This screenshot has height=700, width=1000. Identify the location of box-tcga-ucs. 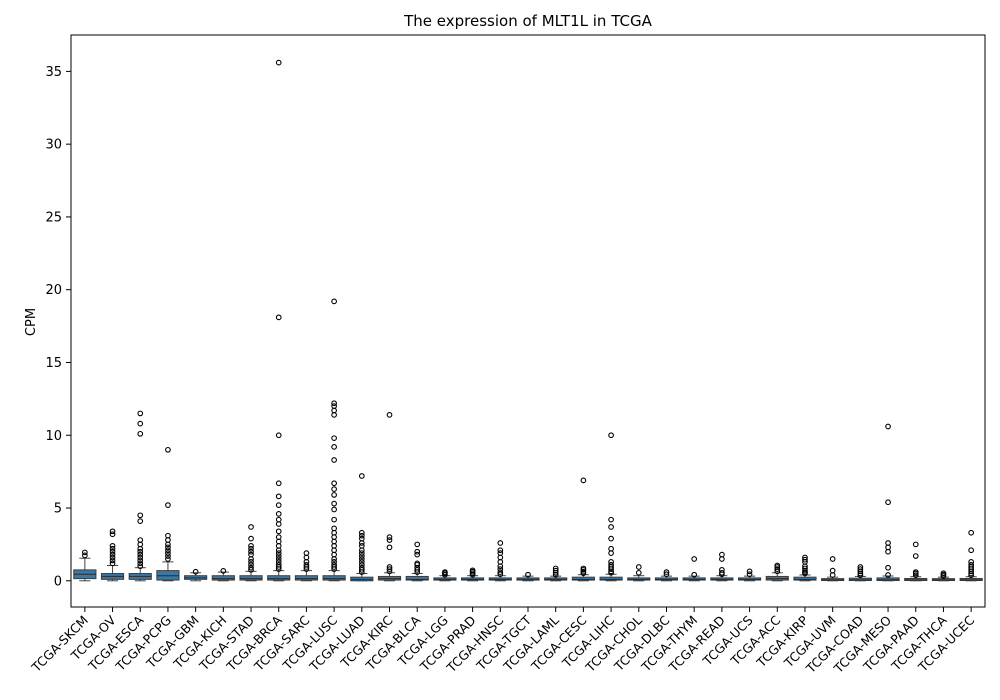
(749, 575).